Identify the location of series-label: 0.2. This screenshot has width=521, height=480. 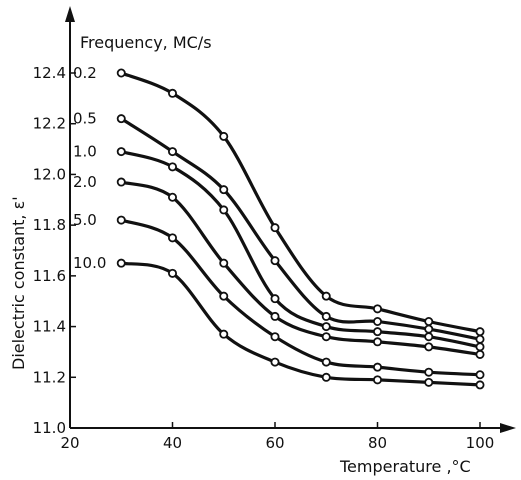
(85, 73).